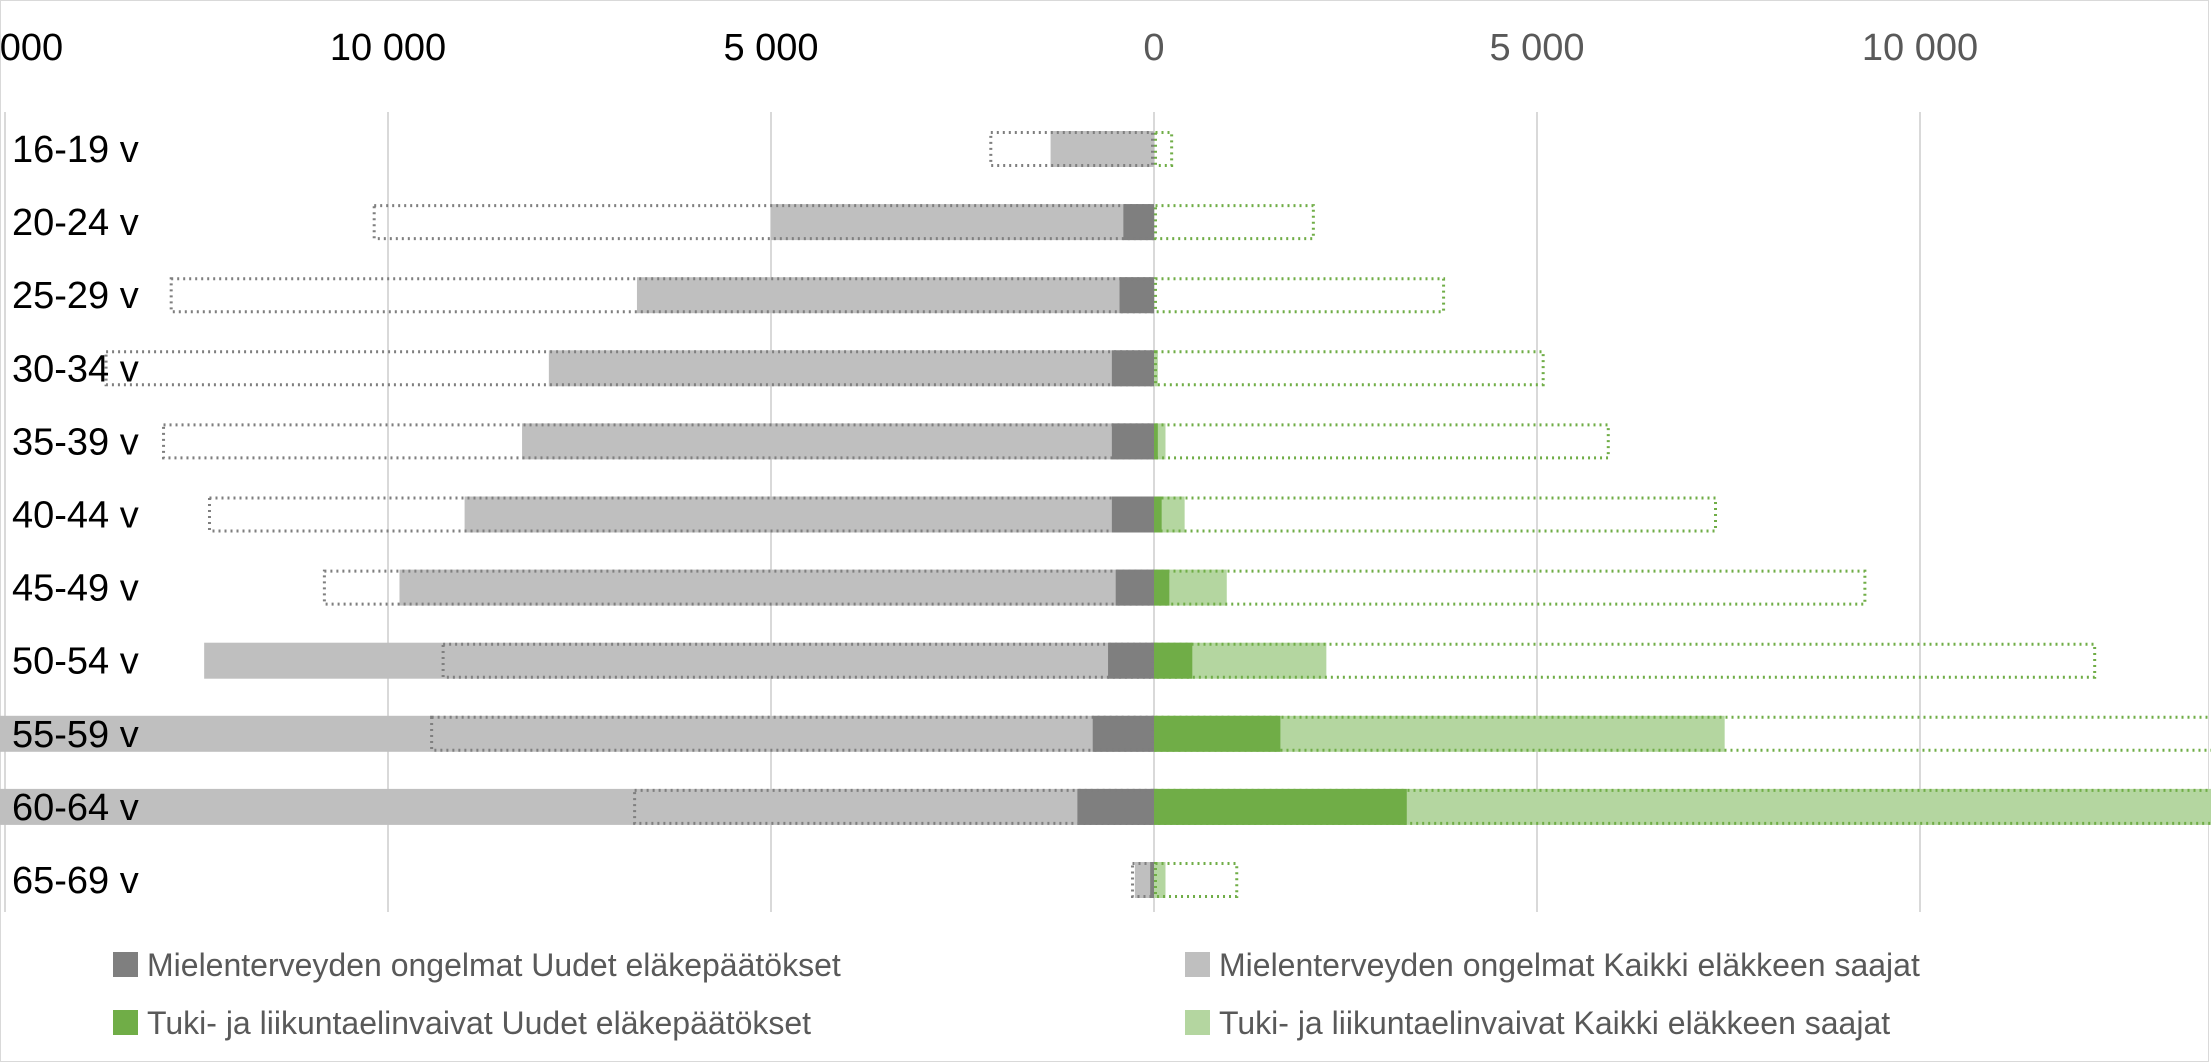 The width and height of the screenshot is (2211, 1064). Describe the element at coordinates (75, 881) in the screenshot. I see `category-label: 65-69 v` at that location.